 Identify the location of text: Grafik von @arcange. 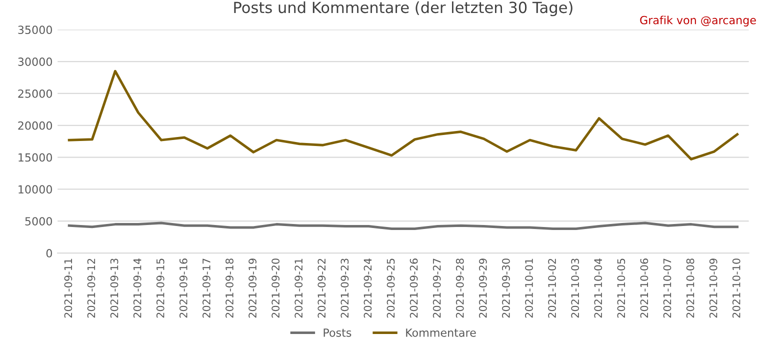
(698, 21).